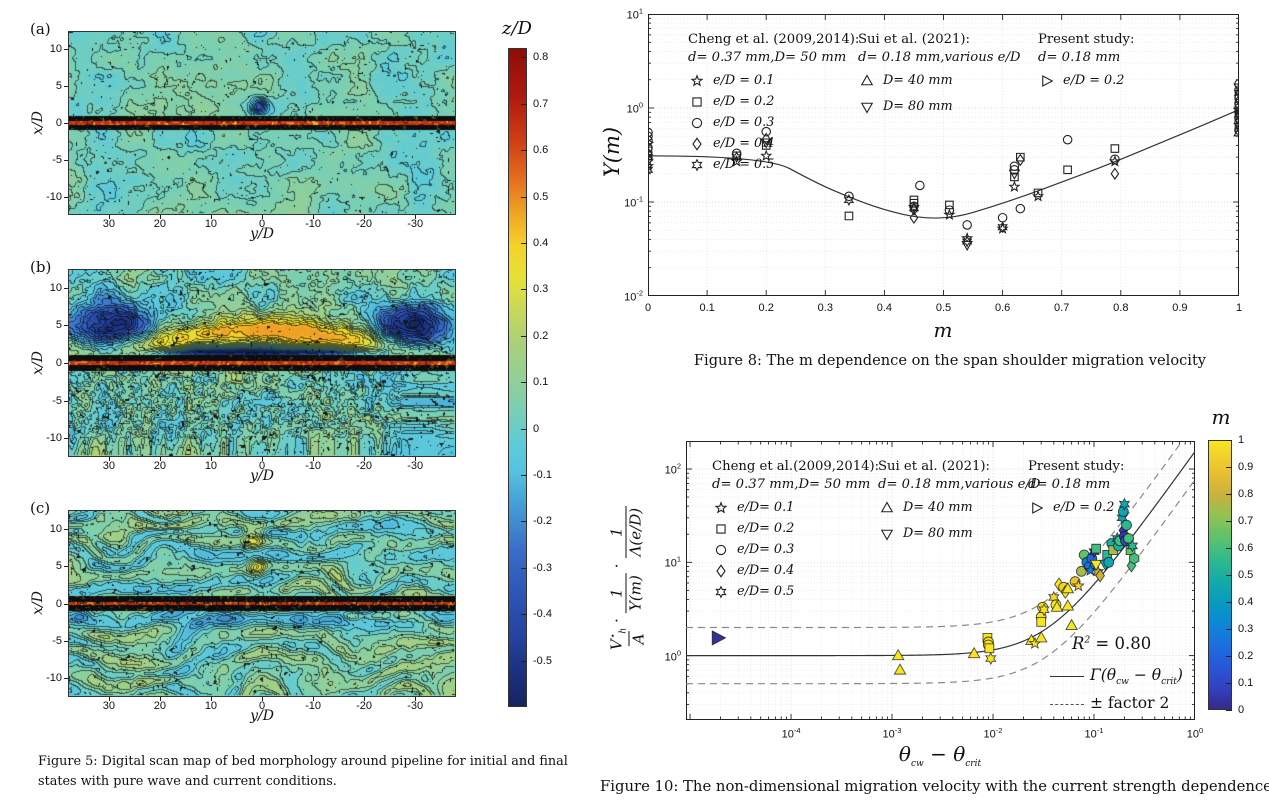  What do you see at coordinates (934, 466) in the screenshot?
I see `fig10-legend-title: Sui et al. (2021):` at bounding box center [934, 466].